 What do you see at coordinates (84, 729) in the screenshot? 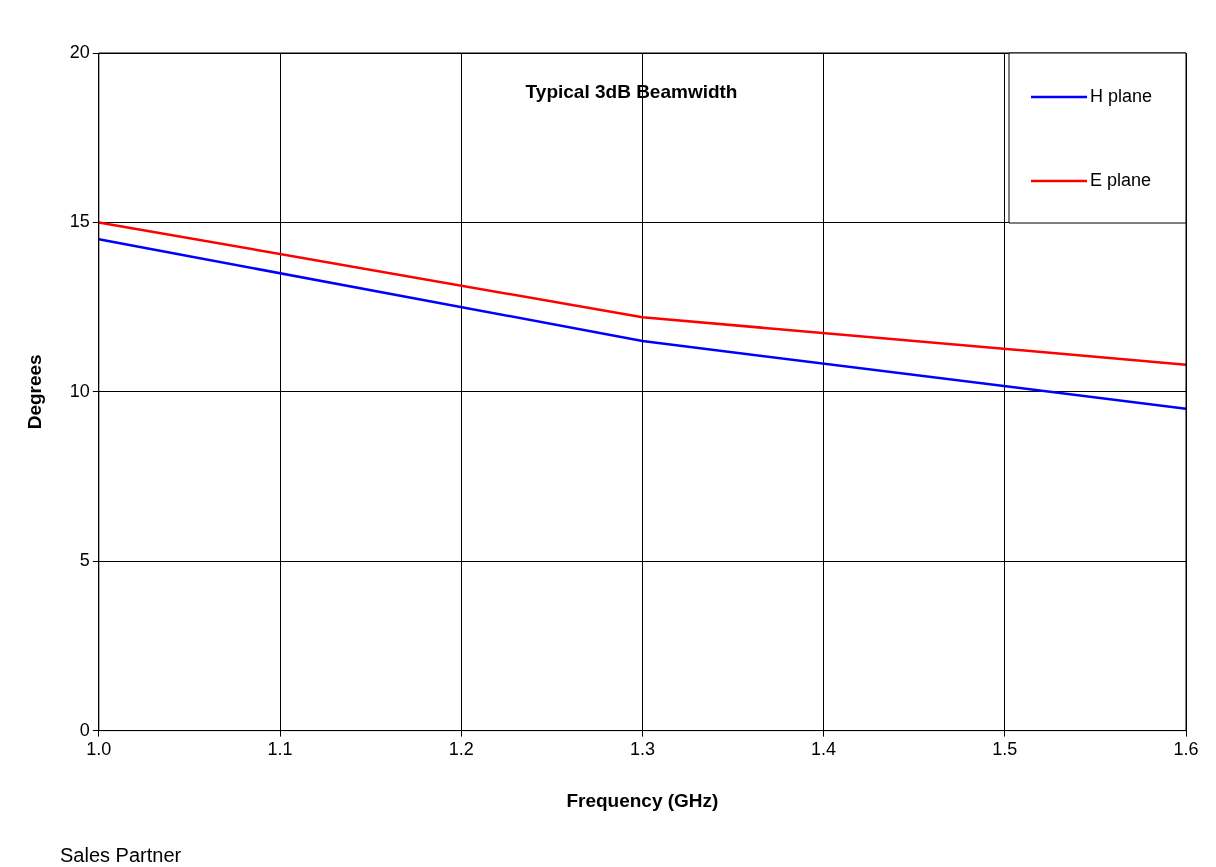
I see `y-tick-label: 0` at bounding box center [84, 729].